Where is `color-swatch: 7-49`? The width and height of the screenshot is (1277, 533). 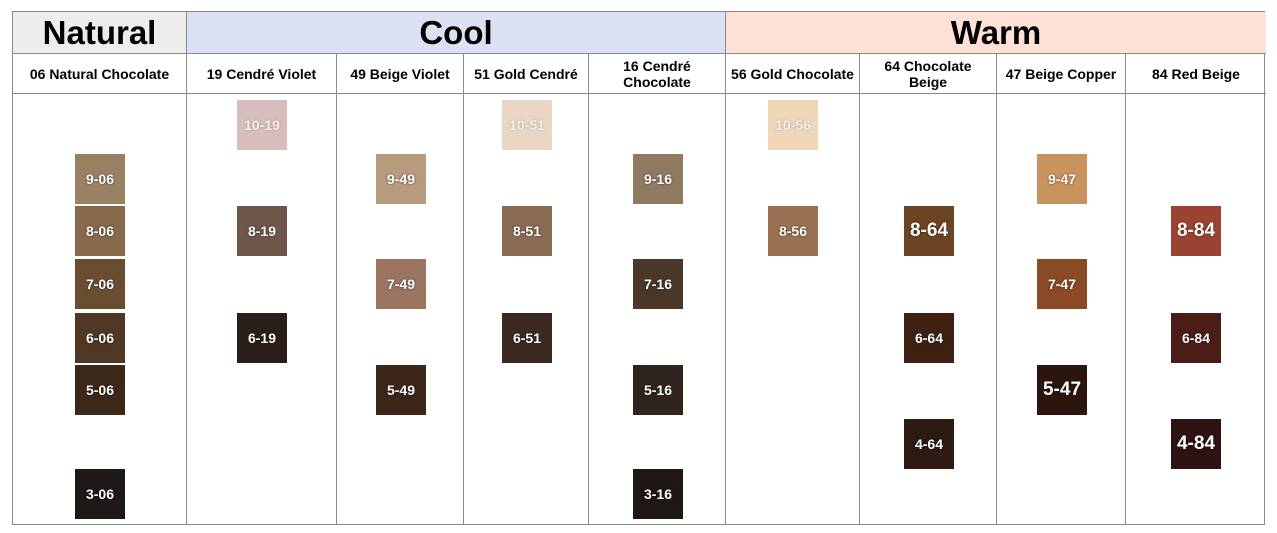 color-swatch: 7-49 is located at coordinates (401, 284).